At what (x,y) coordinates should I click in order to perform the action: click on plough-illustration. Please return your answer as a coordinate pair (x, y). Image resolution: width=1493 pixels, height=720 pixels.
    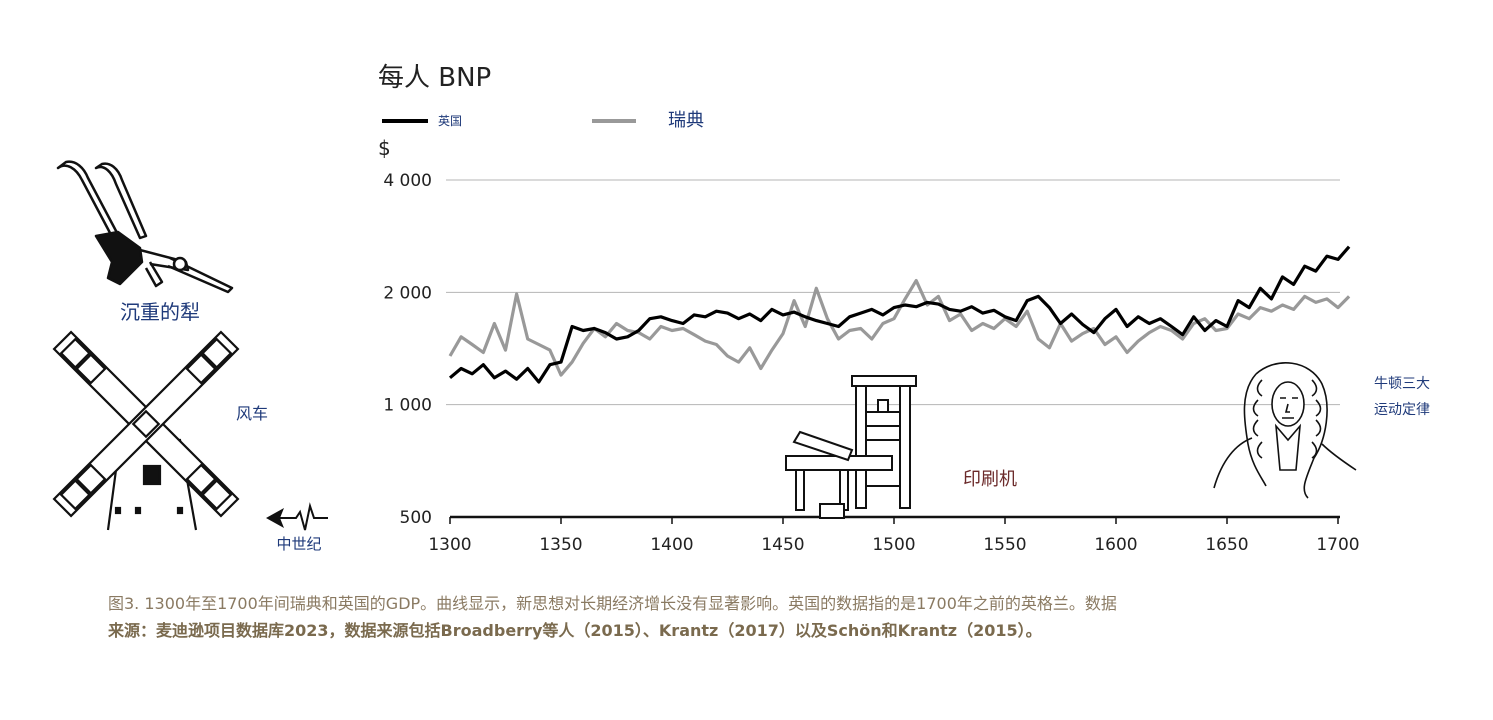
    Looking at the image, I should click on (145, 227).